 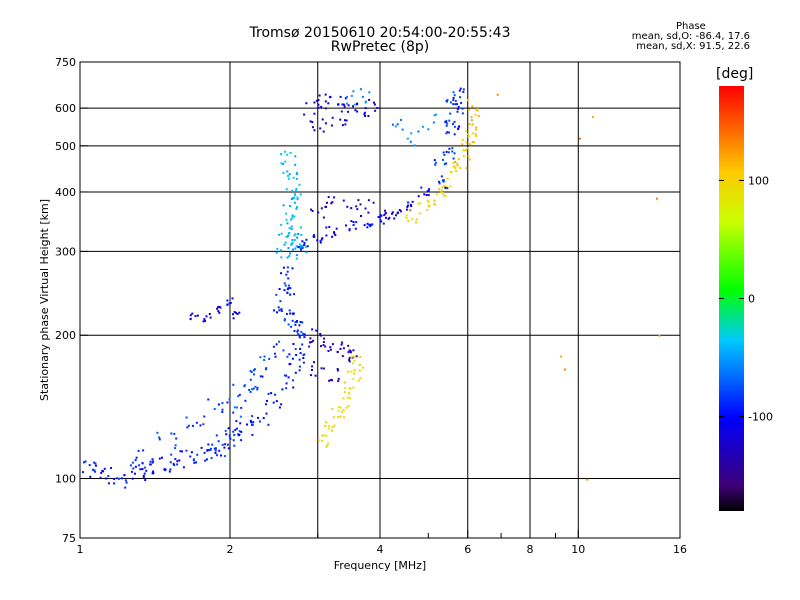 What do you see at coordinates (735, 74) in the screenshot?
I see `colorbar-label: [deg]` at bounding box center [735, 74].